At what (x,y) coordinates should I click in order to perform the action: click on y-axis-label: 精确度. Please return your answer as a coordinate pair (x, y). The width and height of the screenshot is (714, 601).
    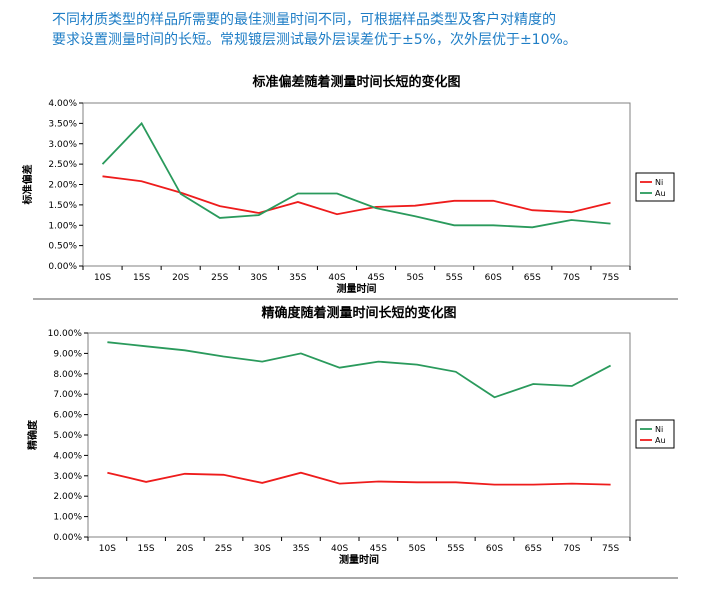
    Looking at the image, I should click on (32, 434).